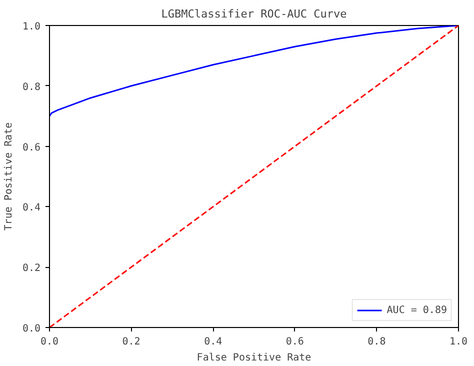  What do you see at coordinates (8, 176) in the screenshot?
I see `y-axis-title: True Positive Rate` at bounding box center [8, 176].